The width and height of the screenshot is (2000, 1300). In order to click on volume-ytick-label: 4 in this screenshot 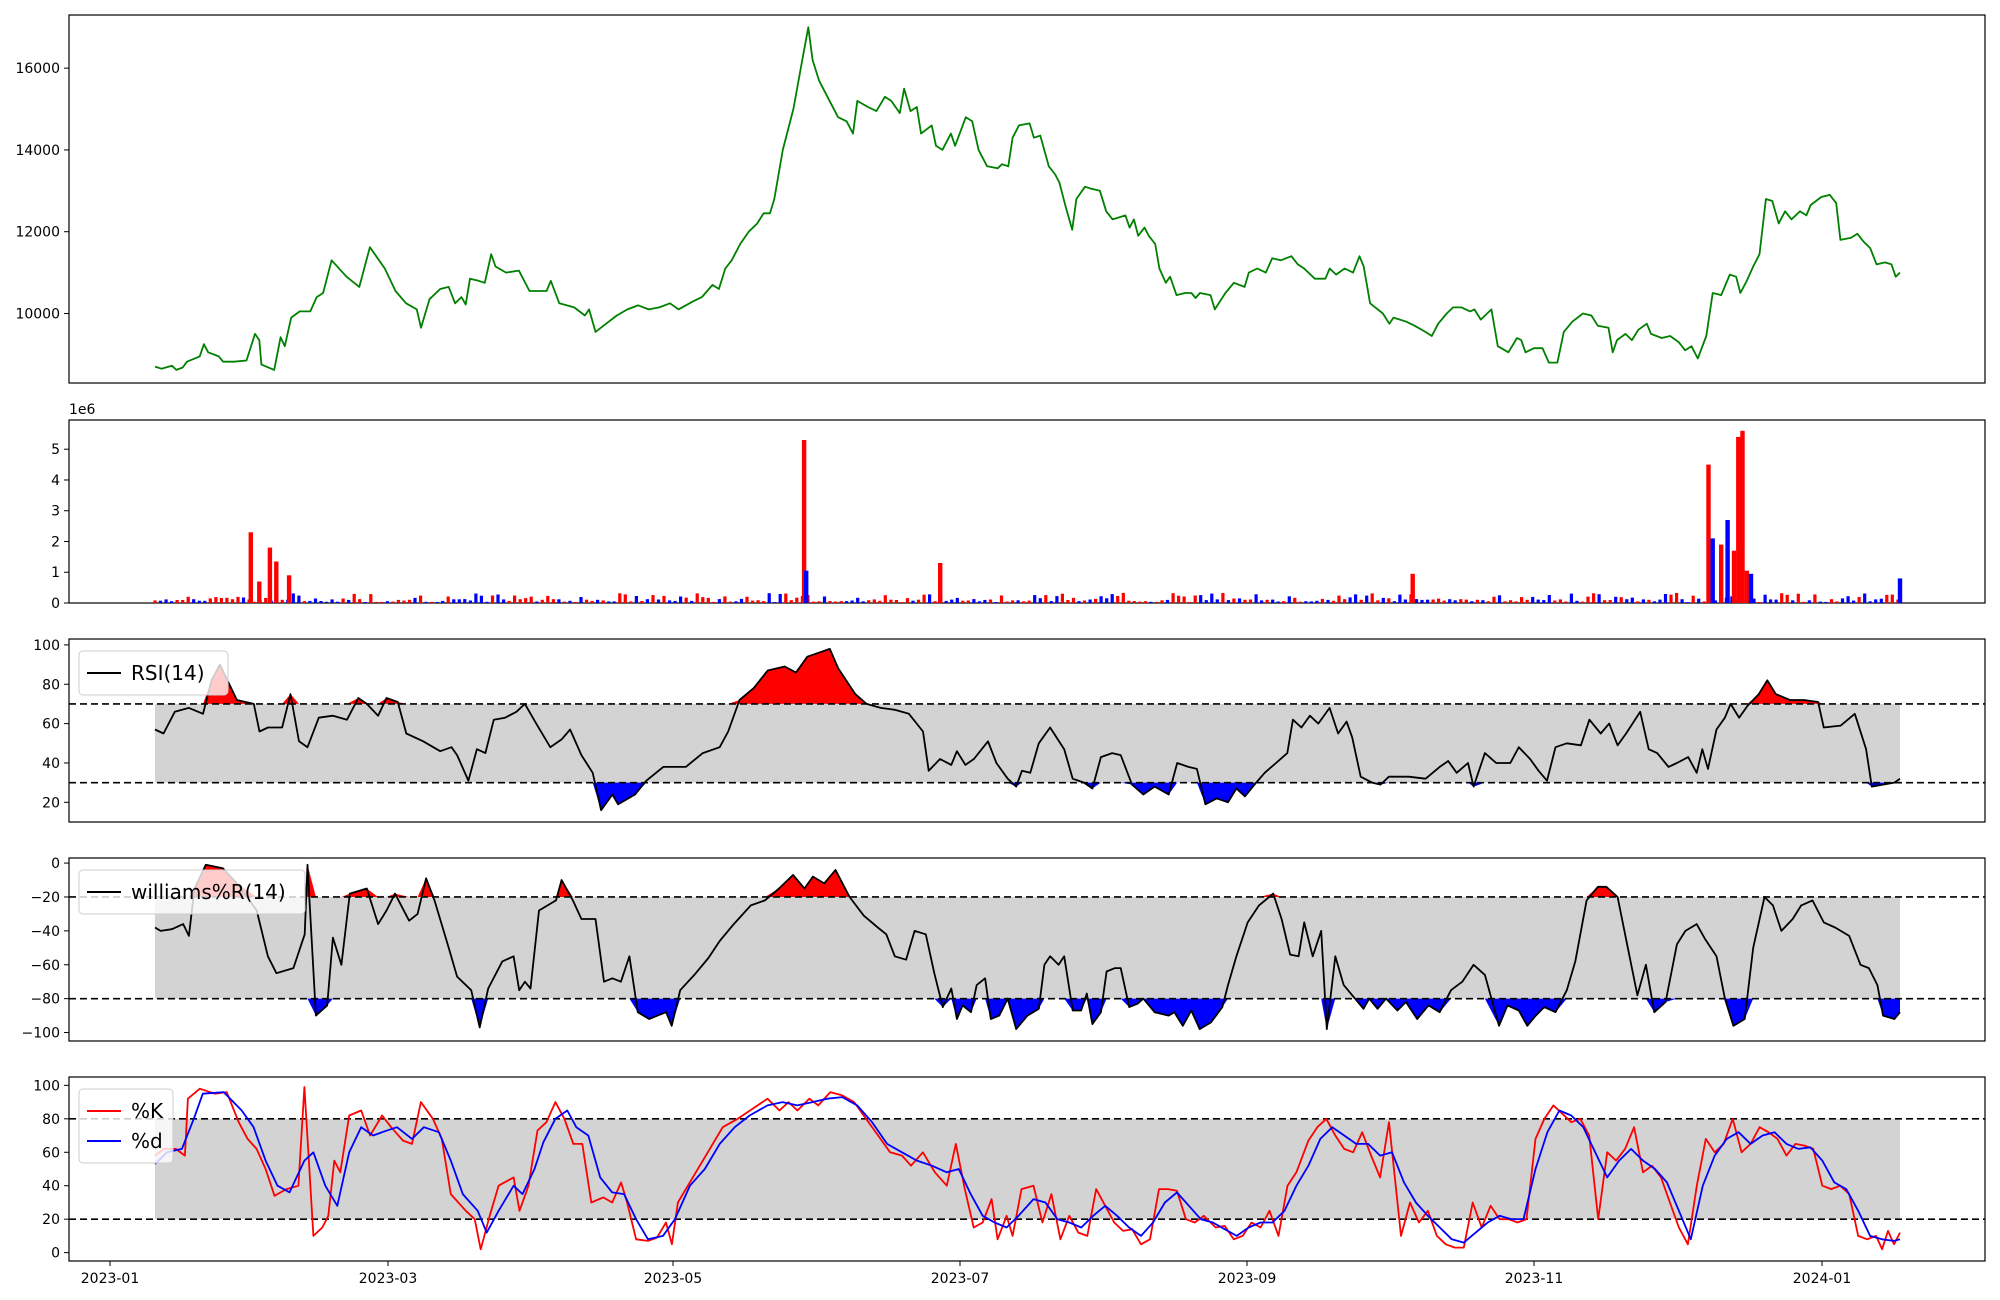, I will do `click(55, 481)`.